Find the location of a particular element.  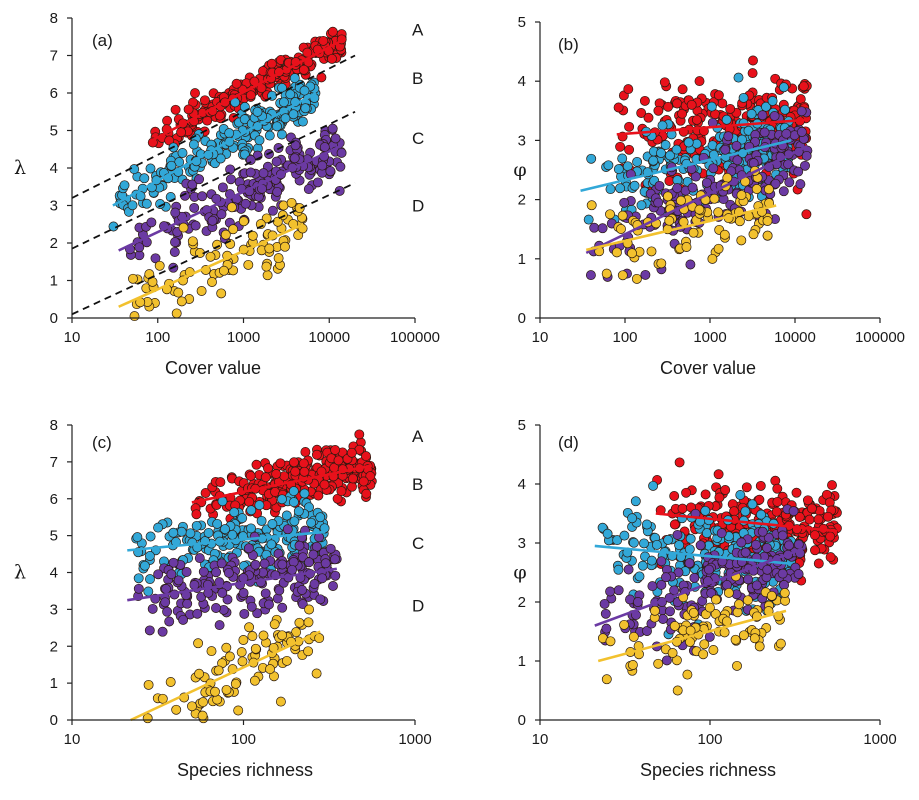

panel-b-y-axis-title: φ is located at coordinates (519, 170).